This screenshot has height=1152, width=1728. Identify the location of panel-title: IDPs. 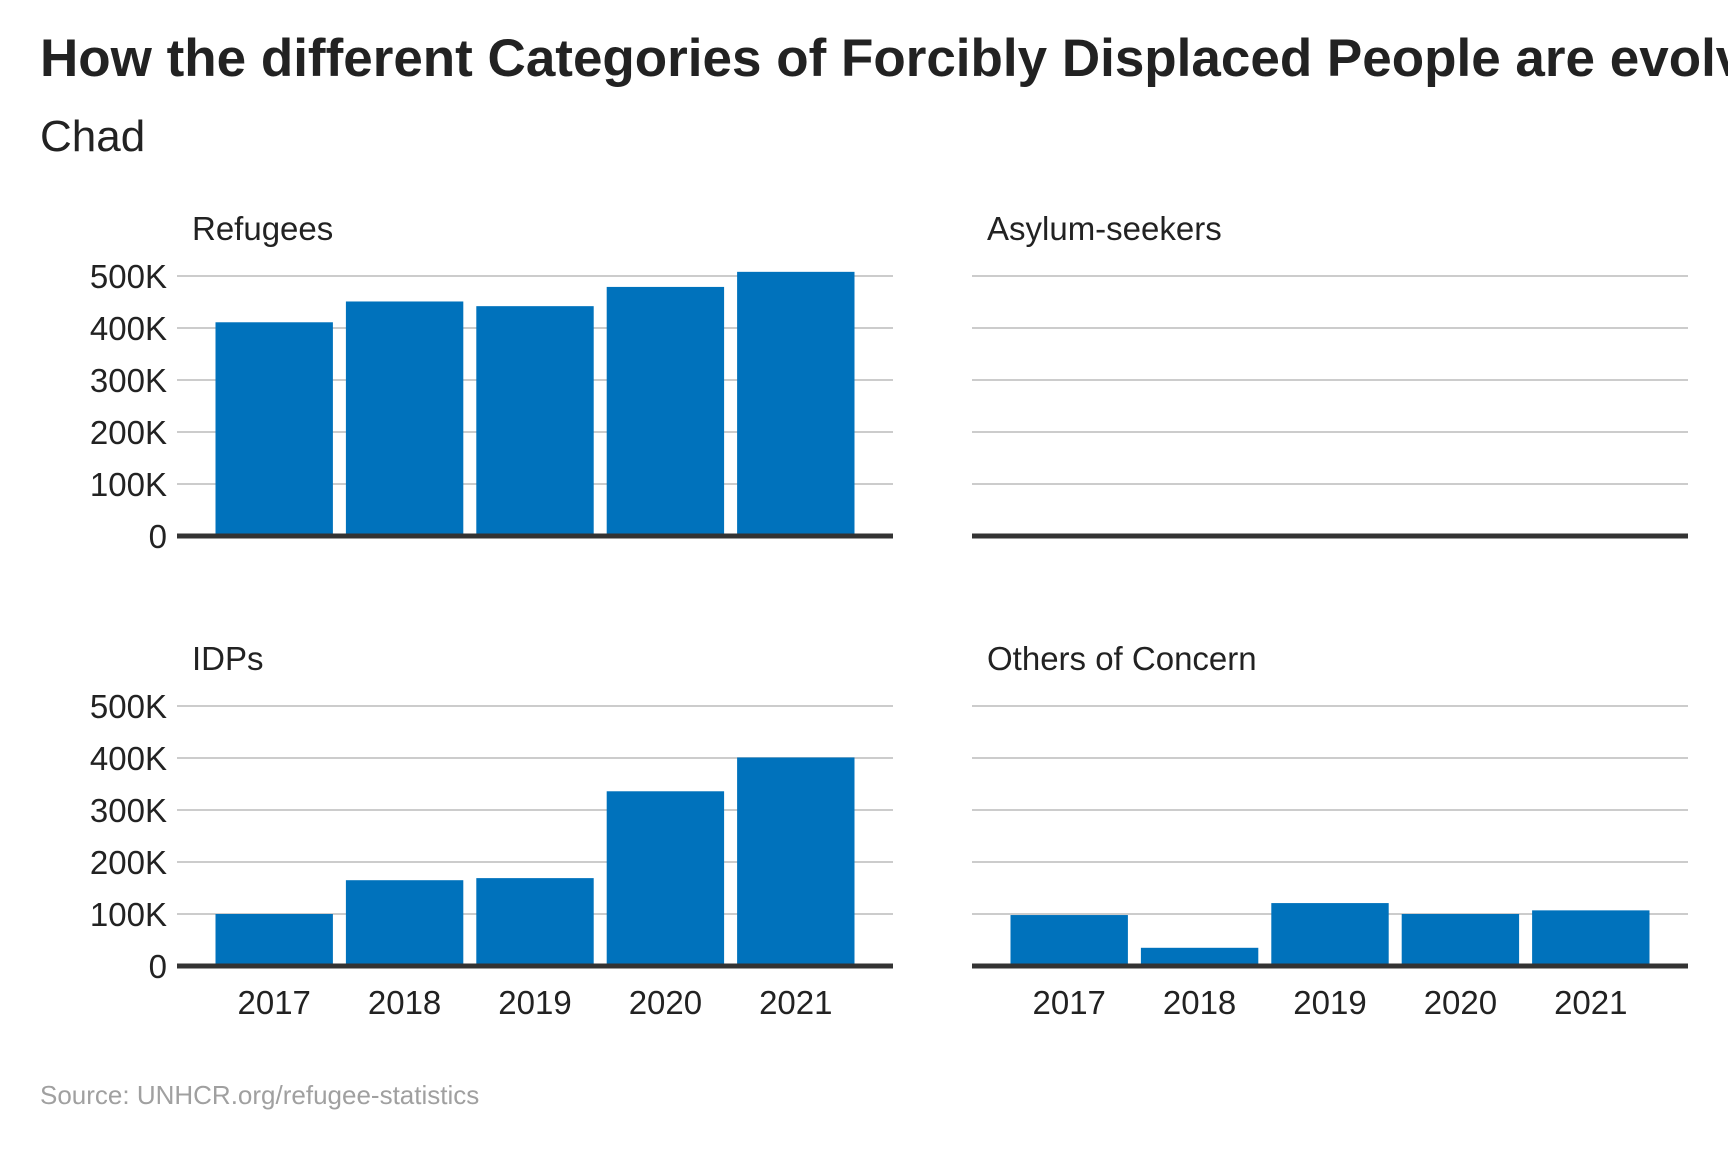
(228, 658).